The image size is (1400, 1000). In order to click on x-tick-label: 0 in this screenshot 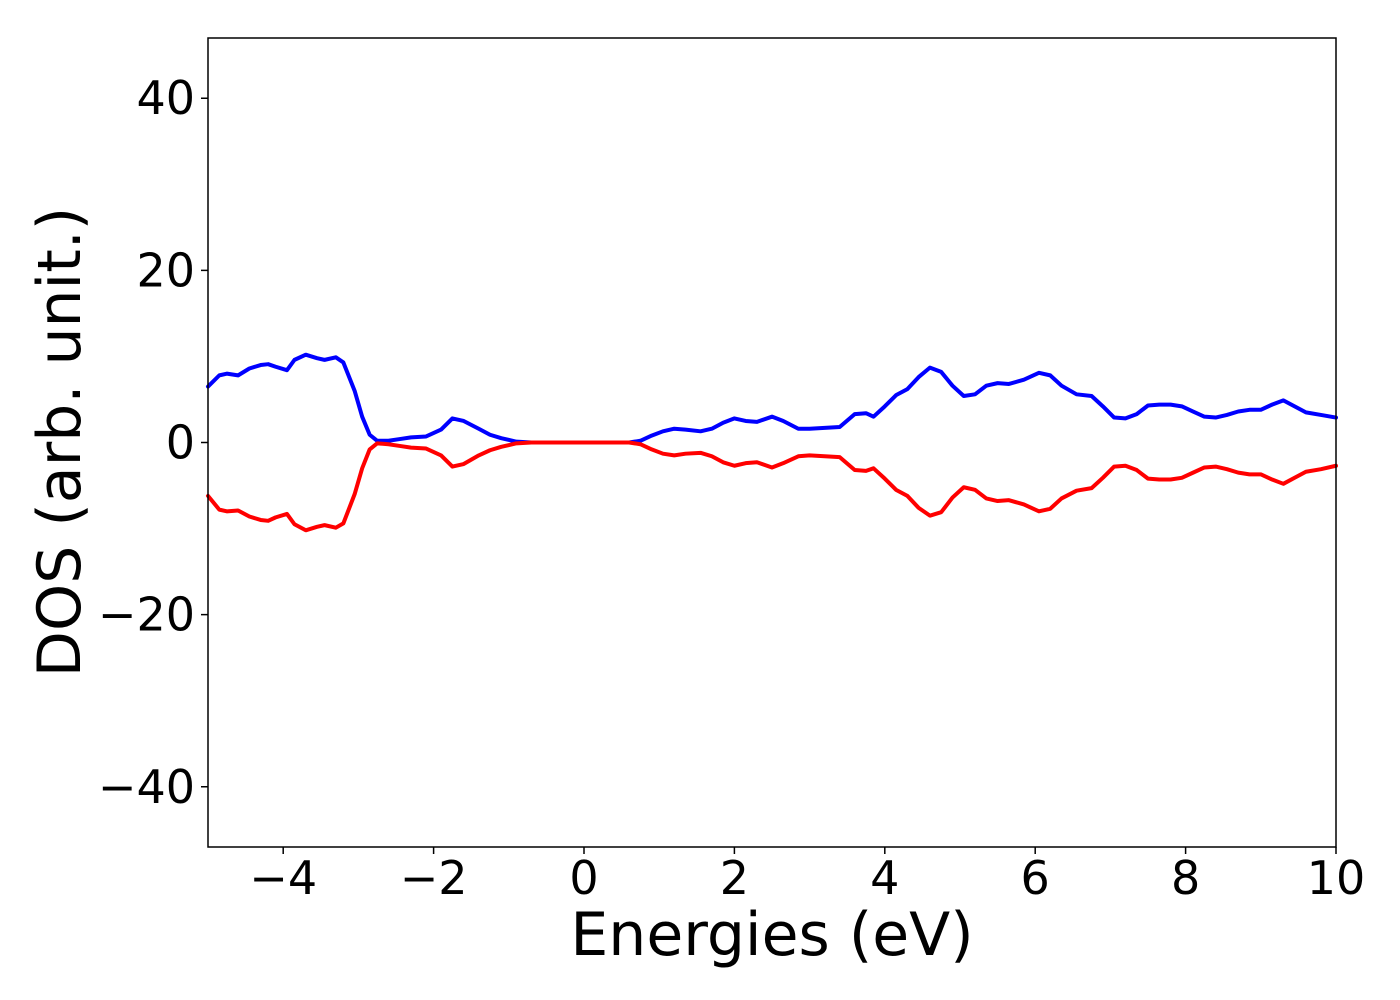, I will do `click(583, 878)`.